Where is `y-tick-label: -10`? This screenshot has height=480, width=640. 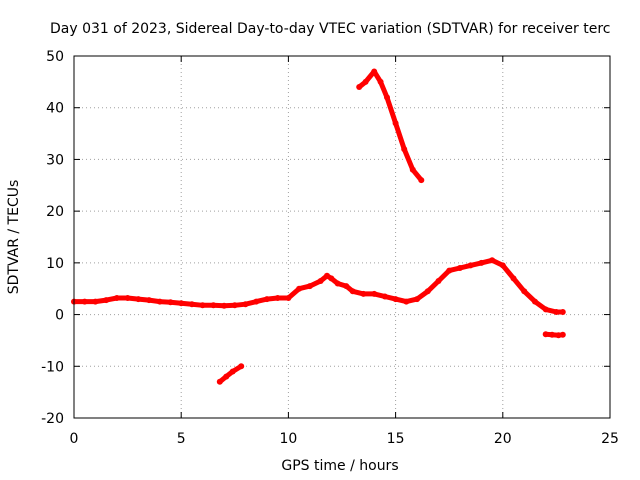
y-tick-label: -10 is located at coordinates (52, 367).